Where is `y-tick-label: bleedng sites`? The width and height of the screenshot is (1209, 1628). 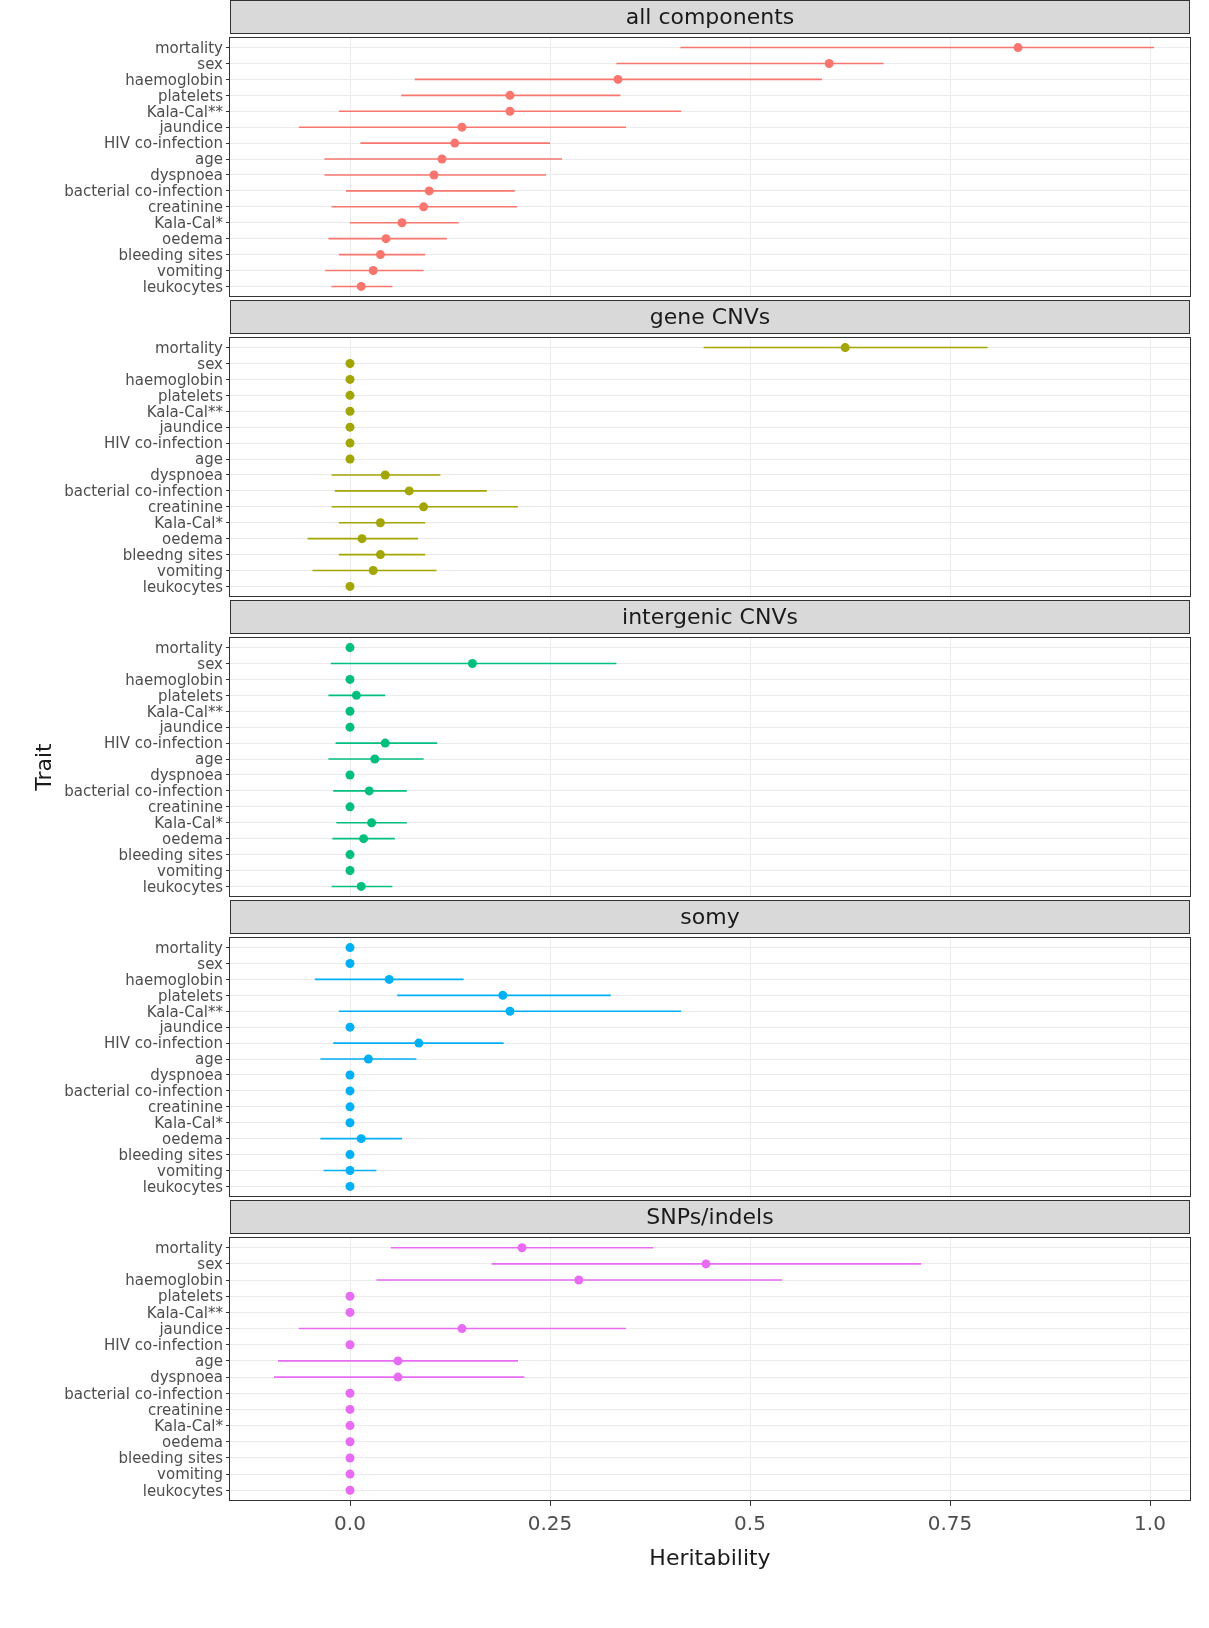 y-tick-label: bleedng sites is located at coordinates (173, 554).